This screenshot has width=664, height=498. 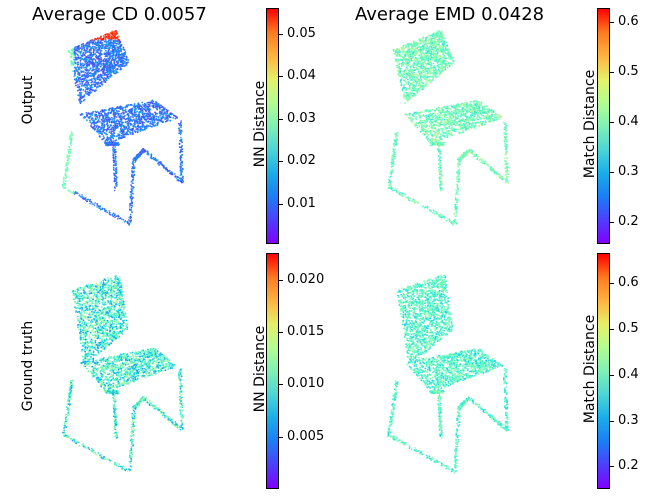 What do you see at coordinates (28, 366) in the screenshot?
I see `row-label-ground-truth: Ground truth` at bounding box center [28, 366].